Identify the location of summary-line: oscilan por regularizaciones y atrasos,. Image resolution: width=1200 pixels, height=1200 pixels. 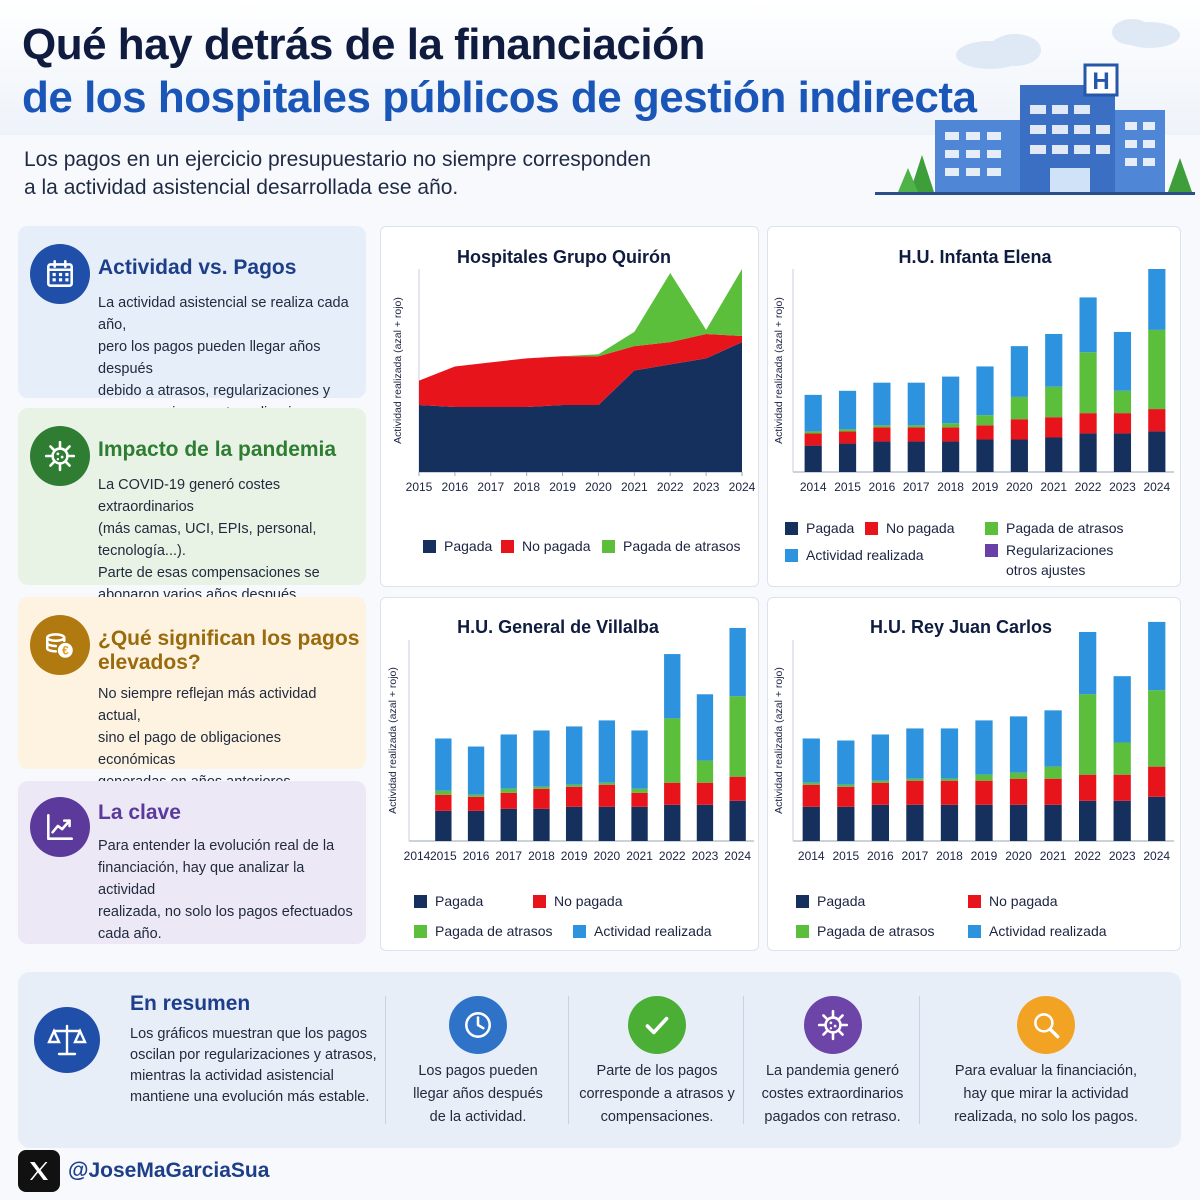
(253, 1055).